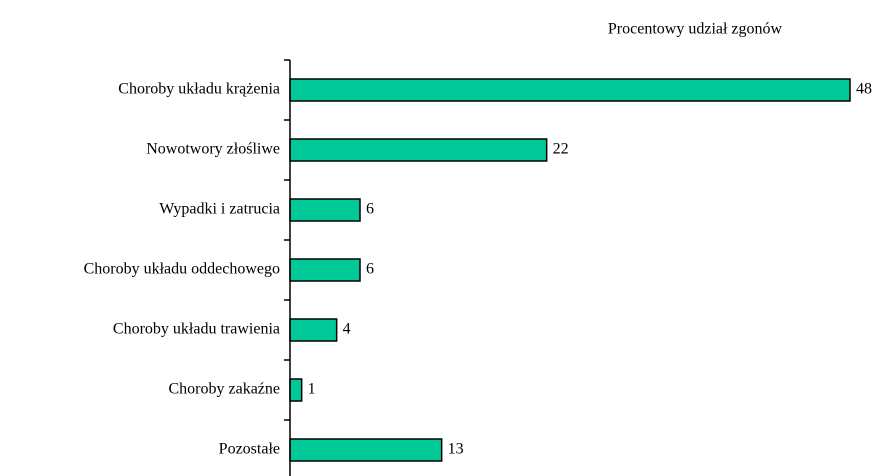  Describe the element at coordinates (213, 149) in the screenshot. I see `y-tick-label: Nowotwory złośliwe` at that location.